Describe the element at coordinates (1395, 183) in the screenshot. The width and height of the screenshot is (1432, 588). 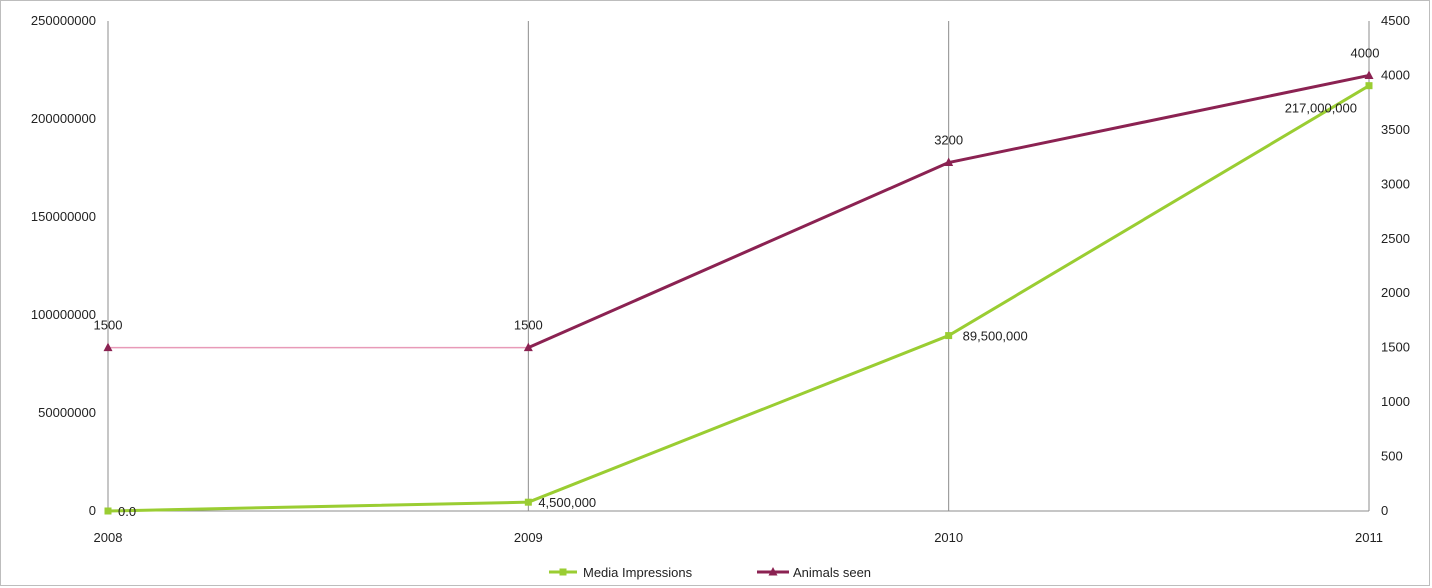
I see `y-right-tick-label: 3000` at that location.